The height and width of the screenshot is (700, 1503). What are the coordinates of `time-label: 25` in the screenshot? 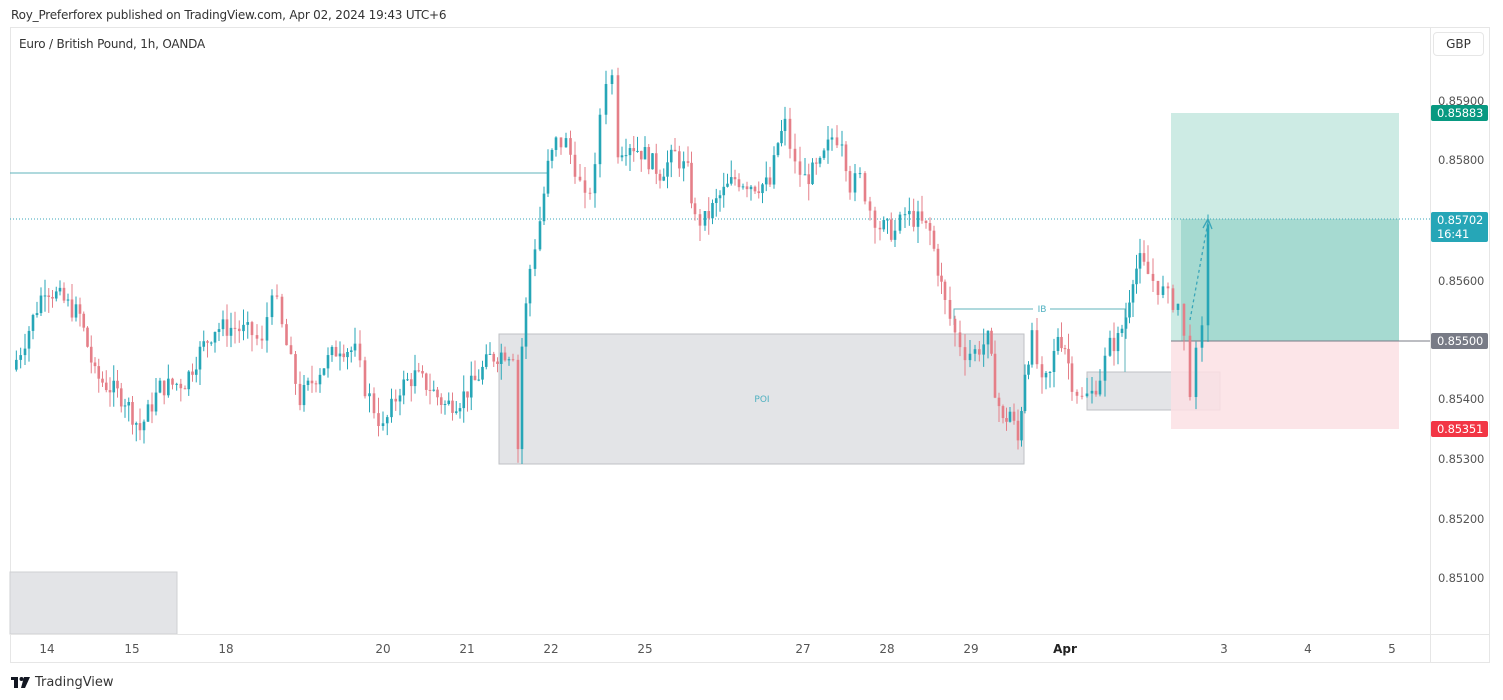 It's located at (645, 649).